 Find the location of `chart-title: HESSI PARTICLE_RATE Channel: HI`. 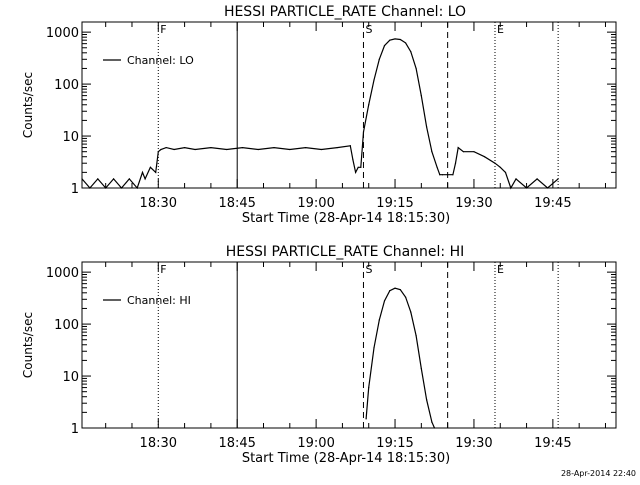

chart-title: HESSI PARTICLE_RATE Channel: HI is located at coordinates (345, 252).